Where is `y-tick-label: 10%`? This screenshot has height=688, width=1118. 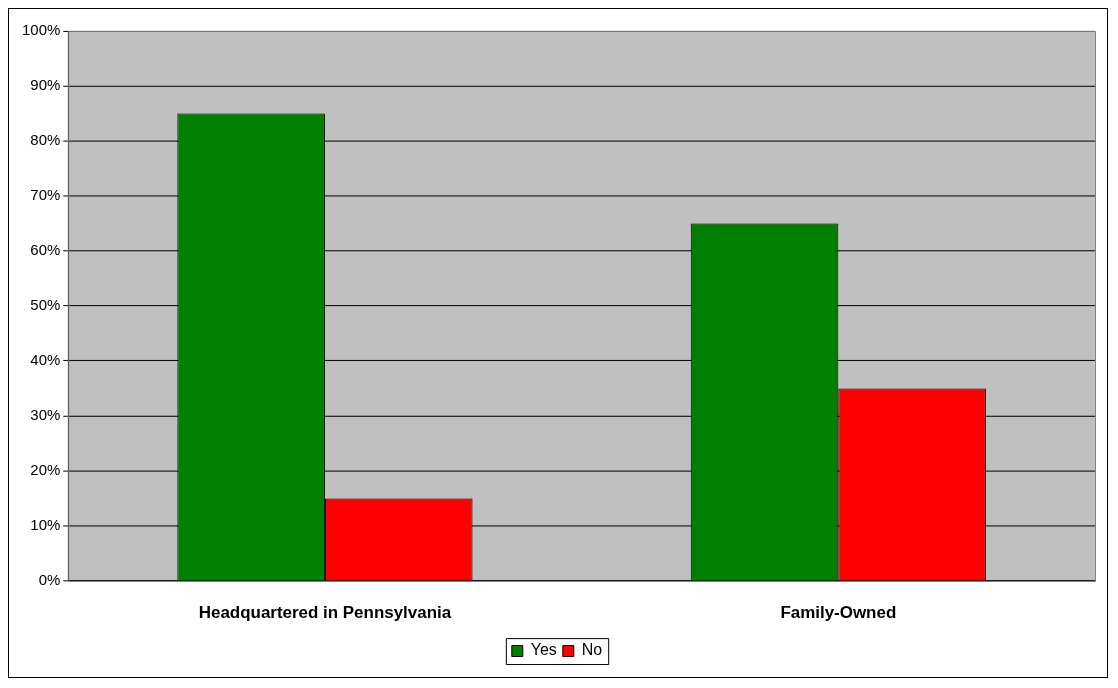
y-tick-label: 10% is located at coordinates (45, 525).